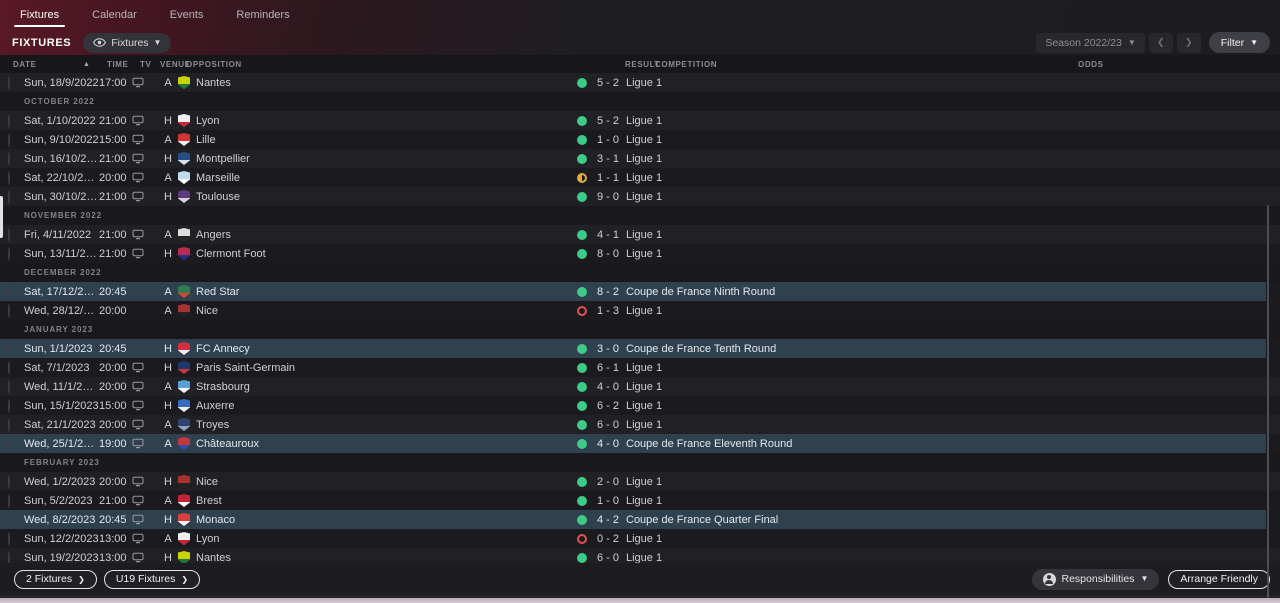 The width and height of the screenshot is (1280, 603). I want to click on column-date: DATE, so click(25, 64).